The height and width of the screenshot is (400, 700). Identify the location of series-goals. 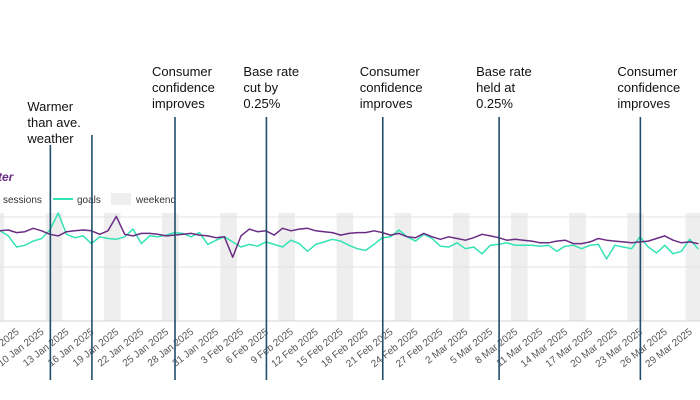
(349, 236).